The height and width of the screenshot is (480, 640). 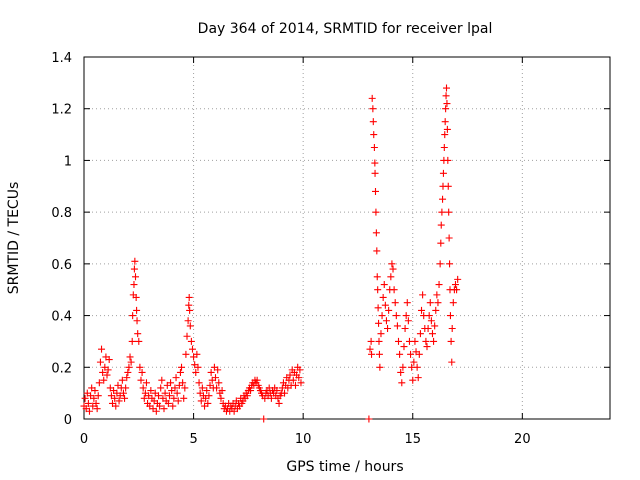 I want to click on x-tick-label: 0, so click(x=84, y=439).